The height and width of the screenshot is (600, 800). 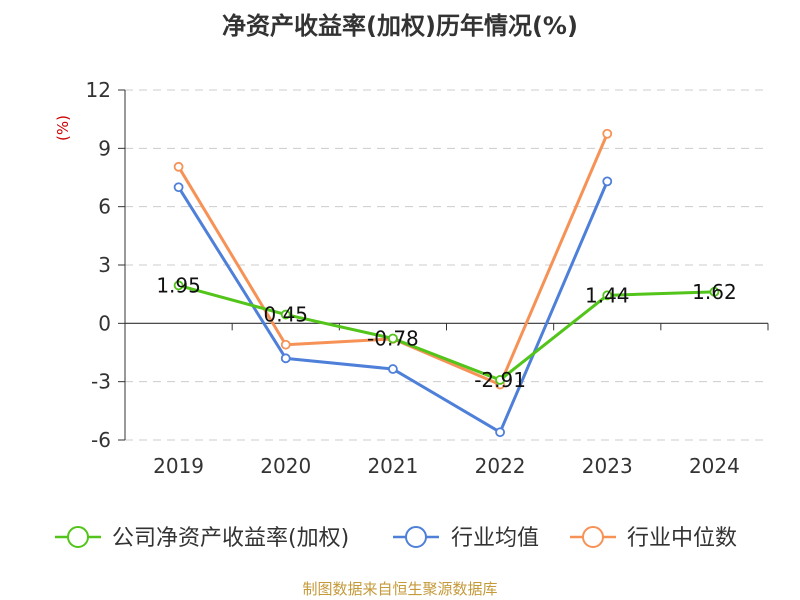 What do you see at coordinates (178, 466) in the screenshot?
I see `x-tick-label: 2019` at bounding box center [178, 466].